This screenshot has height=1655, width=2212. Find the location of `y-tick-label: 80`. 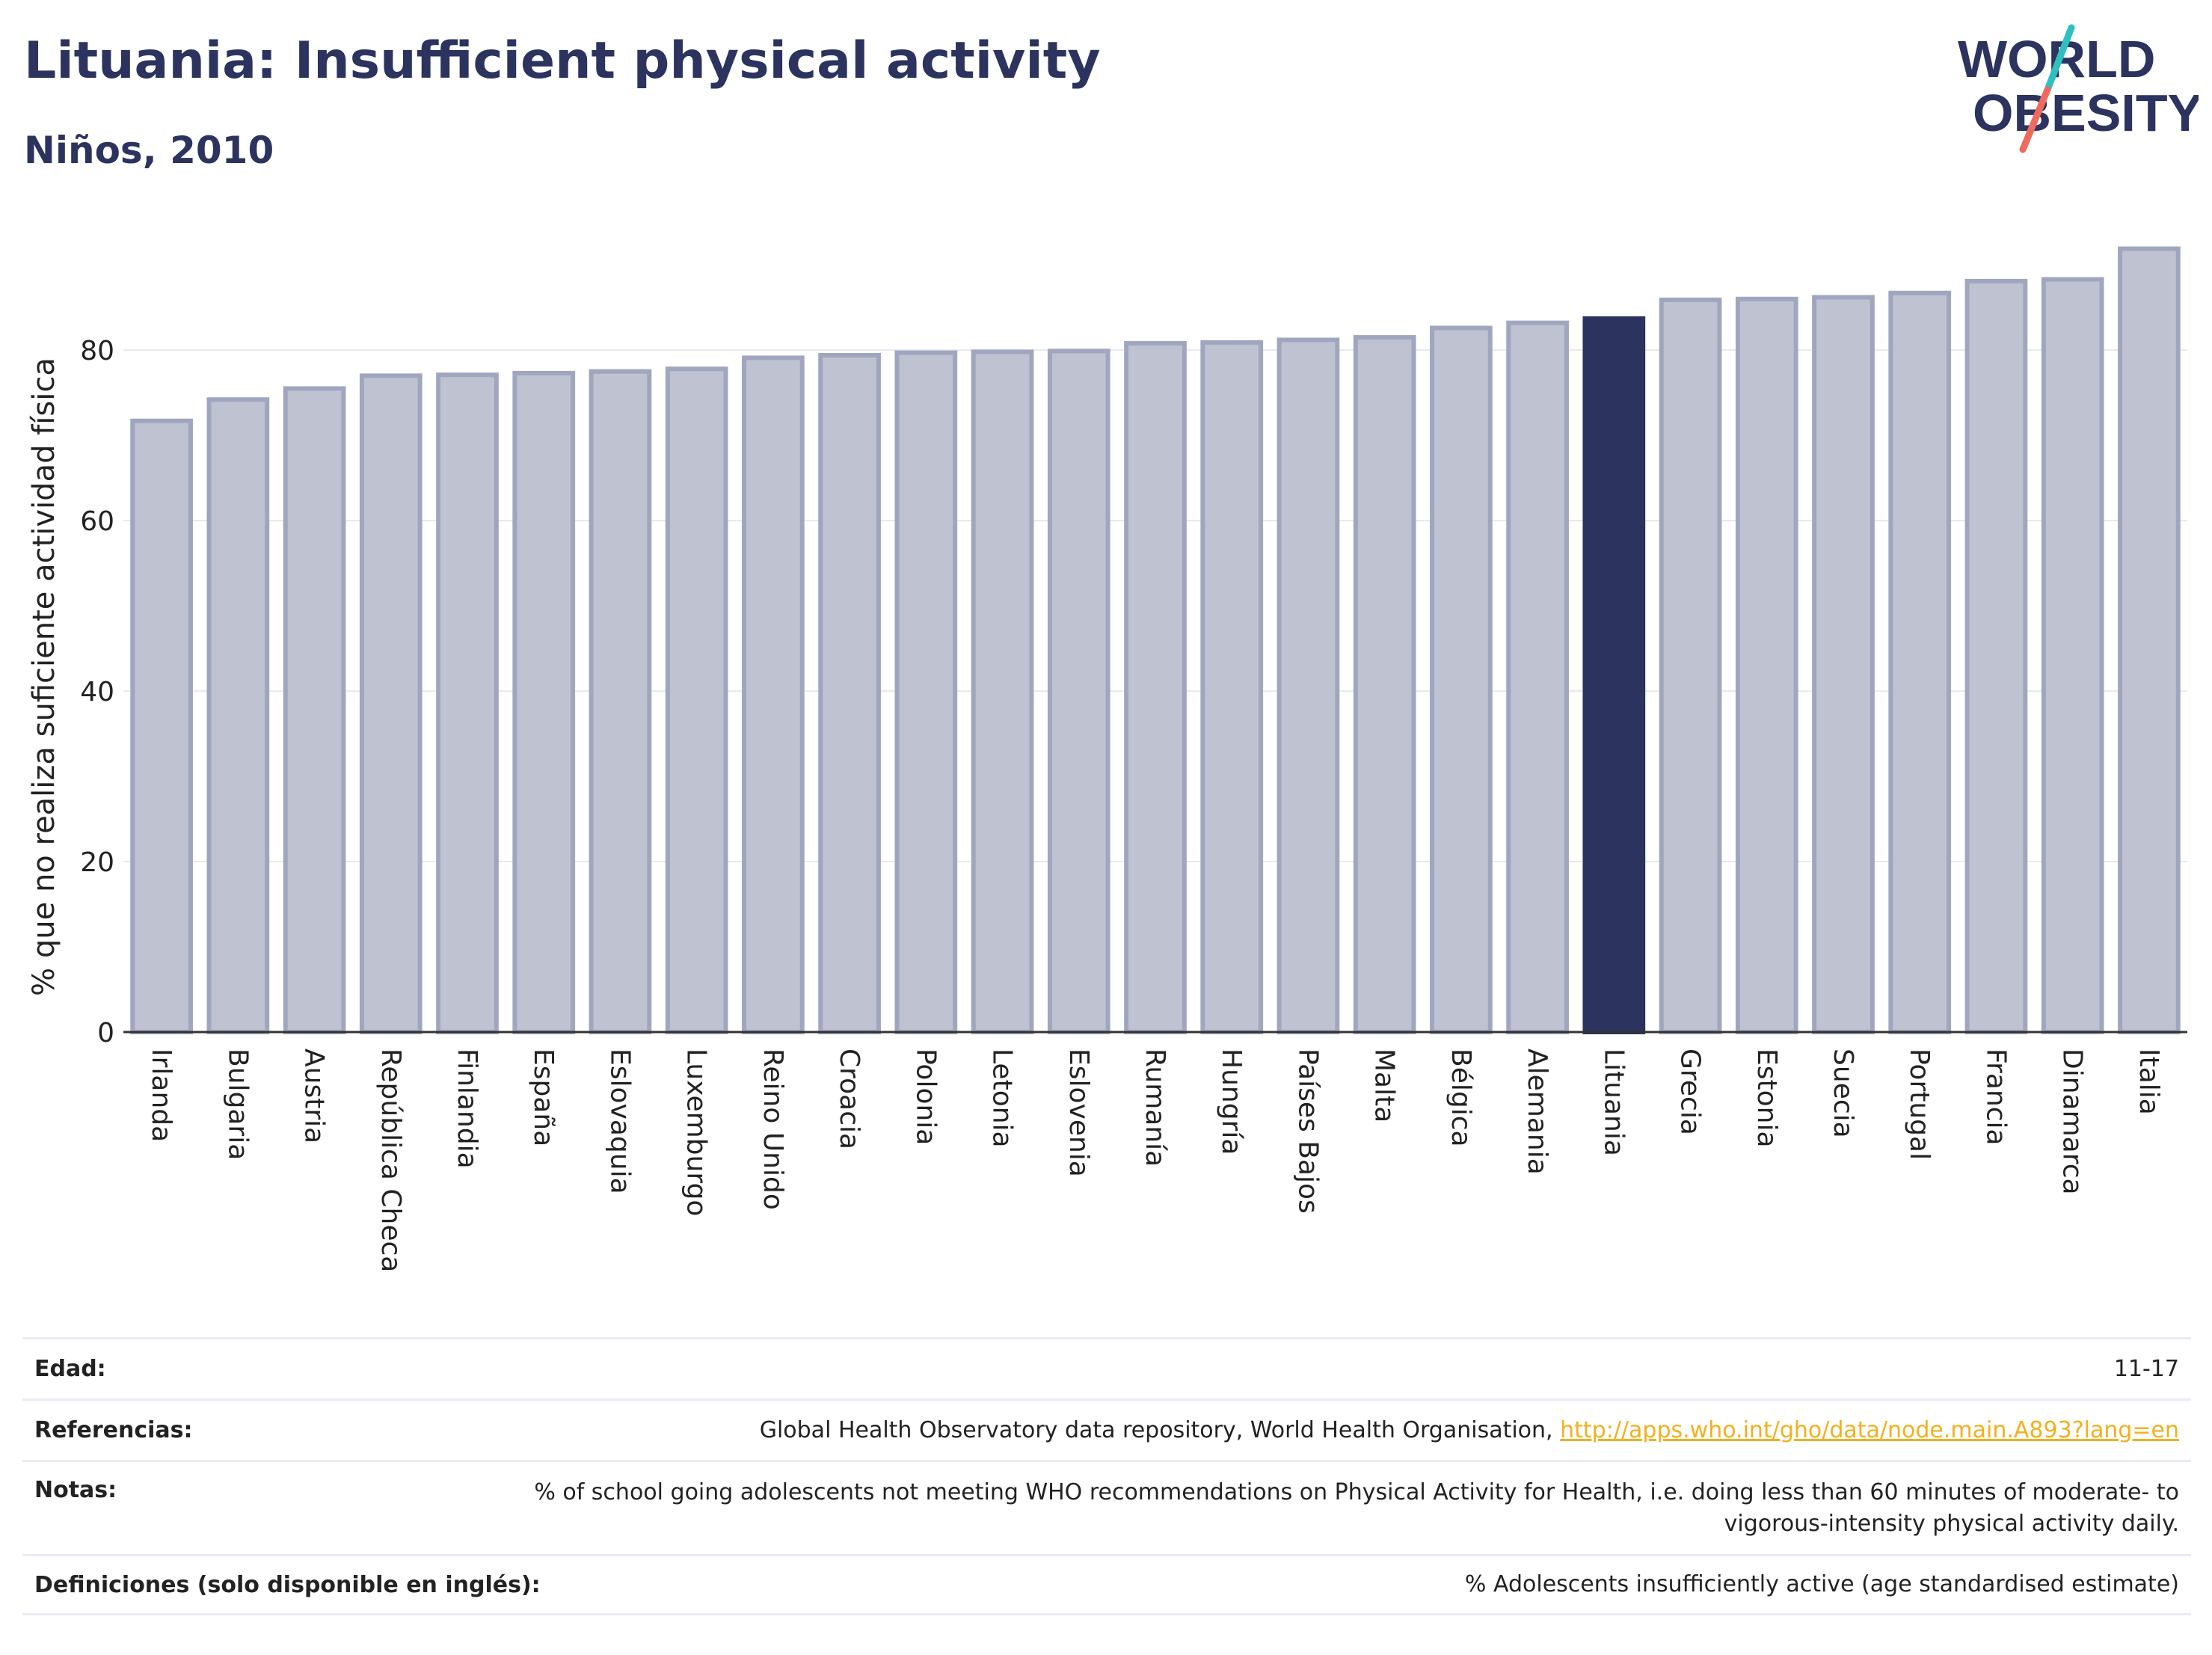

y-tick-label: 80 is located at coordinates (97, 351).